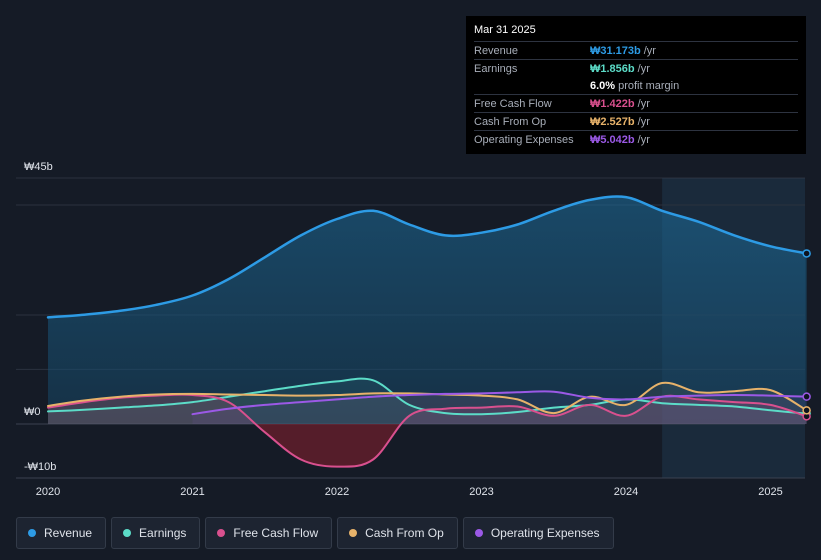 Image resolution: width=821 pixels, height=560 pixels. I want to click on legend-item-free-cash-flow: Free Cash Flow, so click(269, 533).